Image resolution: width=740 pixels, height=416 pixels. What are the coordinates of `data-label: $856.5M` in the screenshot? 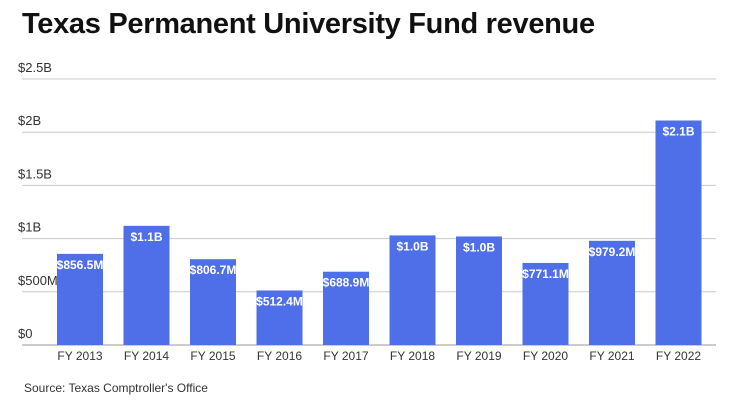 It's located at (80, 265).